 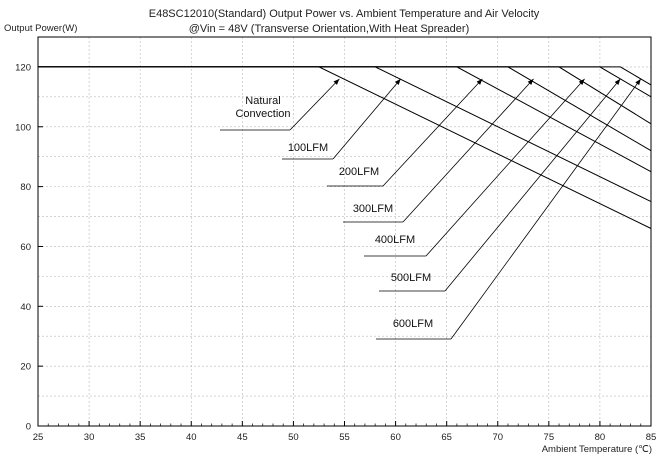 What do you see at coordinates (651, 437) in the screenshot?
I see `x-tick-label: 85` at bounding box center [651, 437].